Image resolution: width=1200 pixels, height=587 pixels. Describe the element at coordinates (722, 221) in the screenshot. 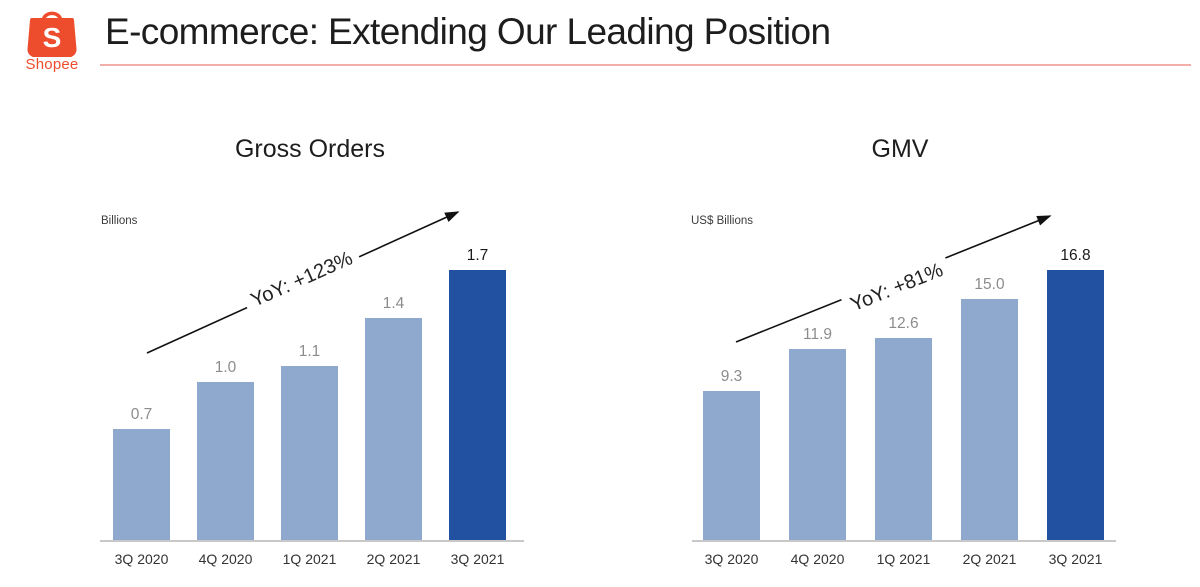

I see `unit-label: US$ Billions` at that location.